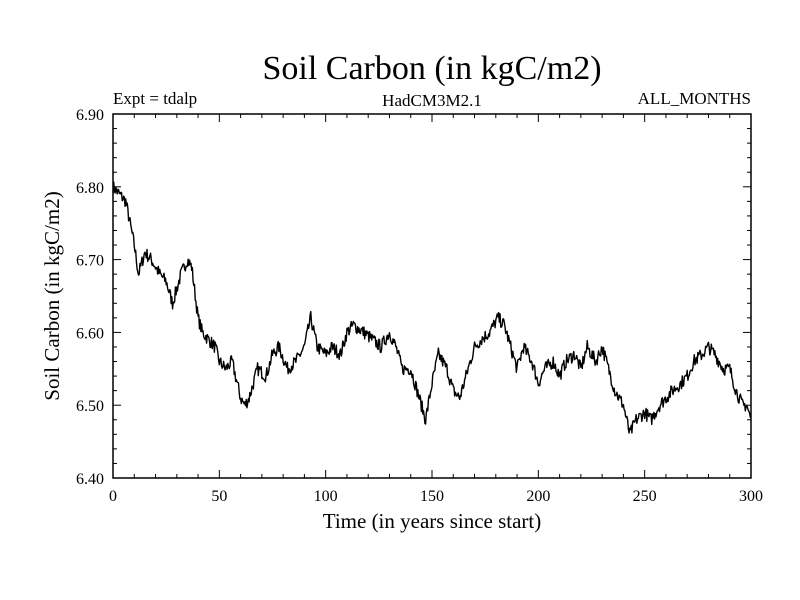 Image resolution: width=800 pixels, height=600 pixels. Describe the element at coordinates (432, 521) in the screenshot. I see `x-axis-label: Time (in years since start)` at that location.